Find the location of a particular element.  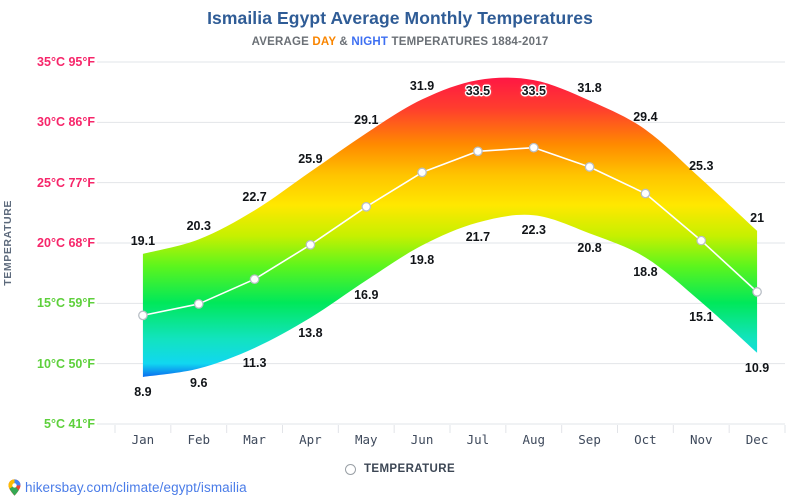

x-axis-tick-label-oct: Oct is located at coordinates (645, 439).